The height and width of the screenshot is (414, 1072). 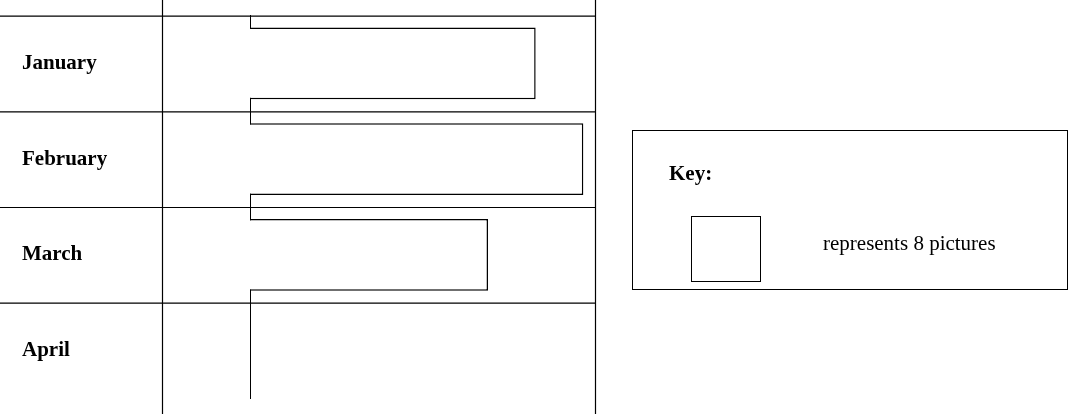 What do you see at coordinates (65, 157) in the screenshot?
I see `y-tick-label: February` at bounding box center [65, 157].